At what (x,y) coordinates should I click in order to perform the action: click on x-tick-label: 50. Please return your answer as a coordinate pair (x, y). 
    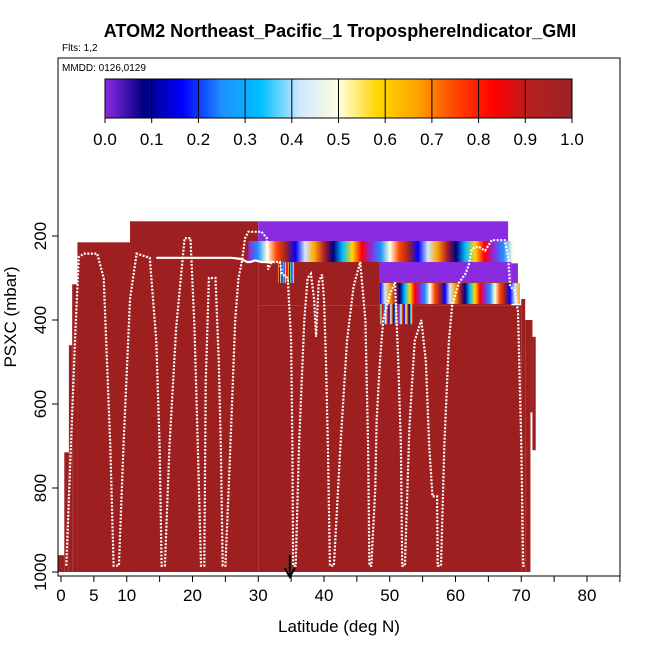
    Looking at the image, I should click on (389, 595).